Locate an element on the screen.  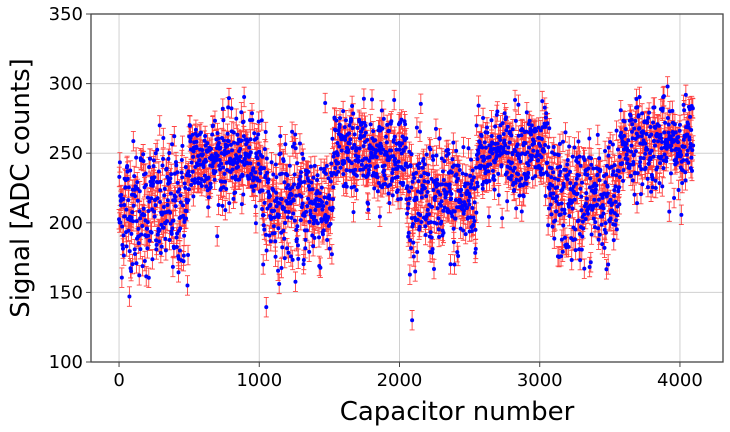
y-tick-label: 150 is located at coordinates (66, 292).